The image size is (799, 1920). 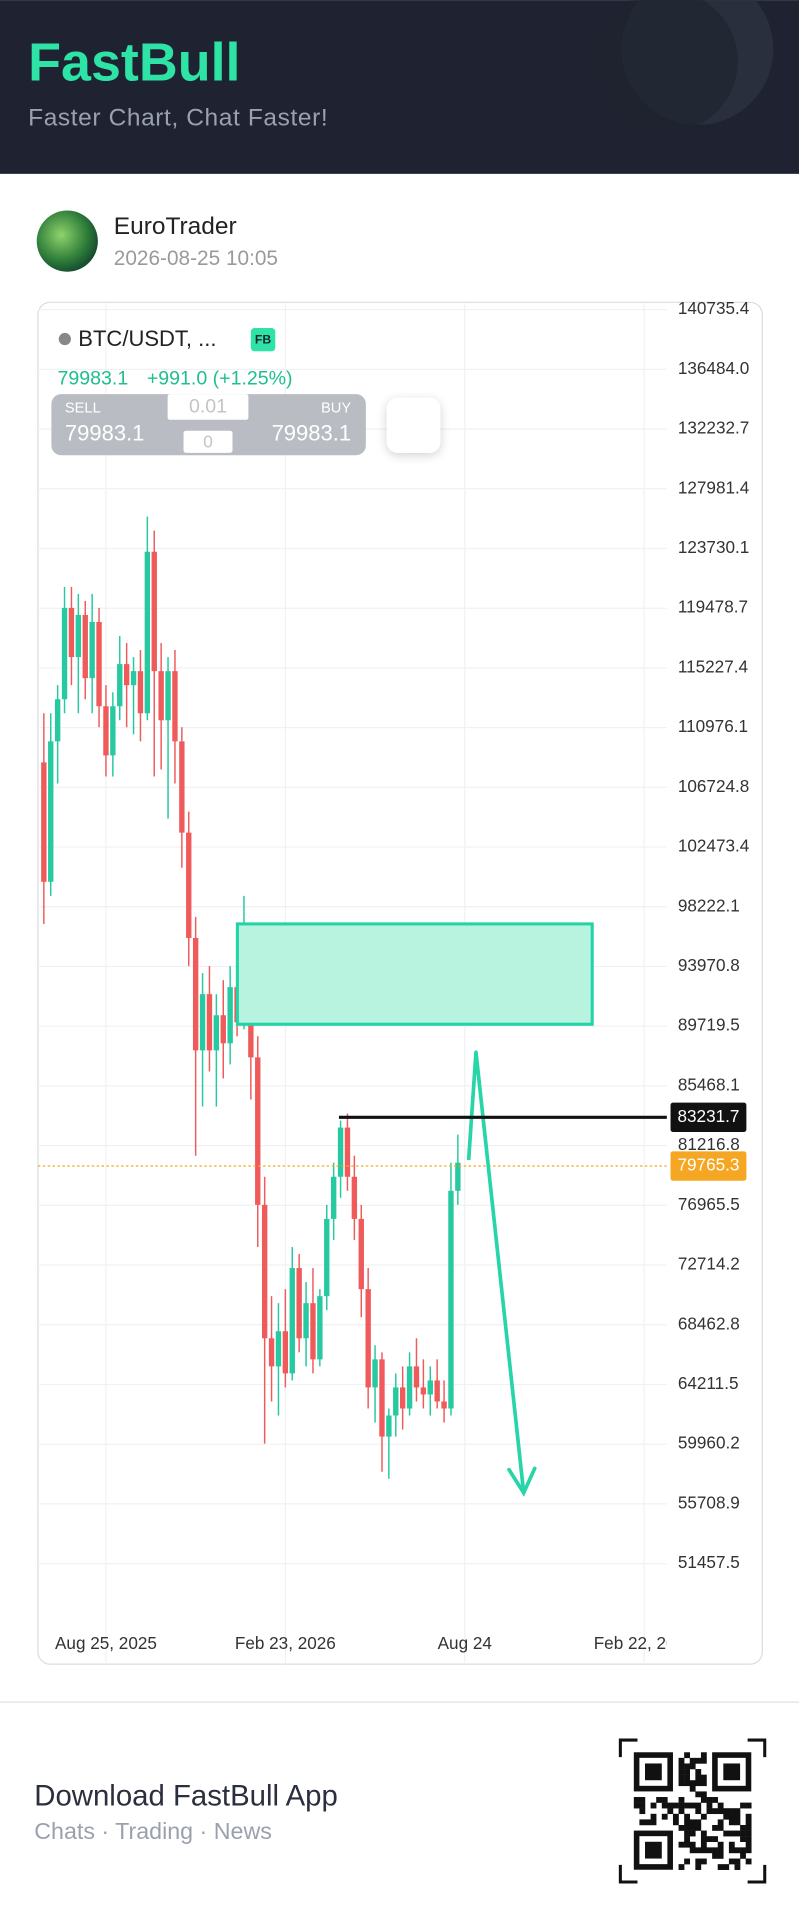 I want to click on last-price-tag: 79765.3, so click(x=709, y=1165).